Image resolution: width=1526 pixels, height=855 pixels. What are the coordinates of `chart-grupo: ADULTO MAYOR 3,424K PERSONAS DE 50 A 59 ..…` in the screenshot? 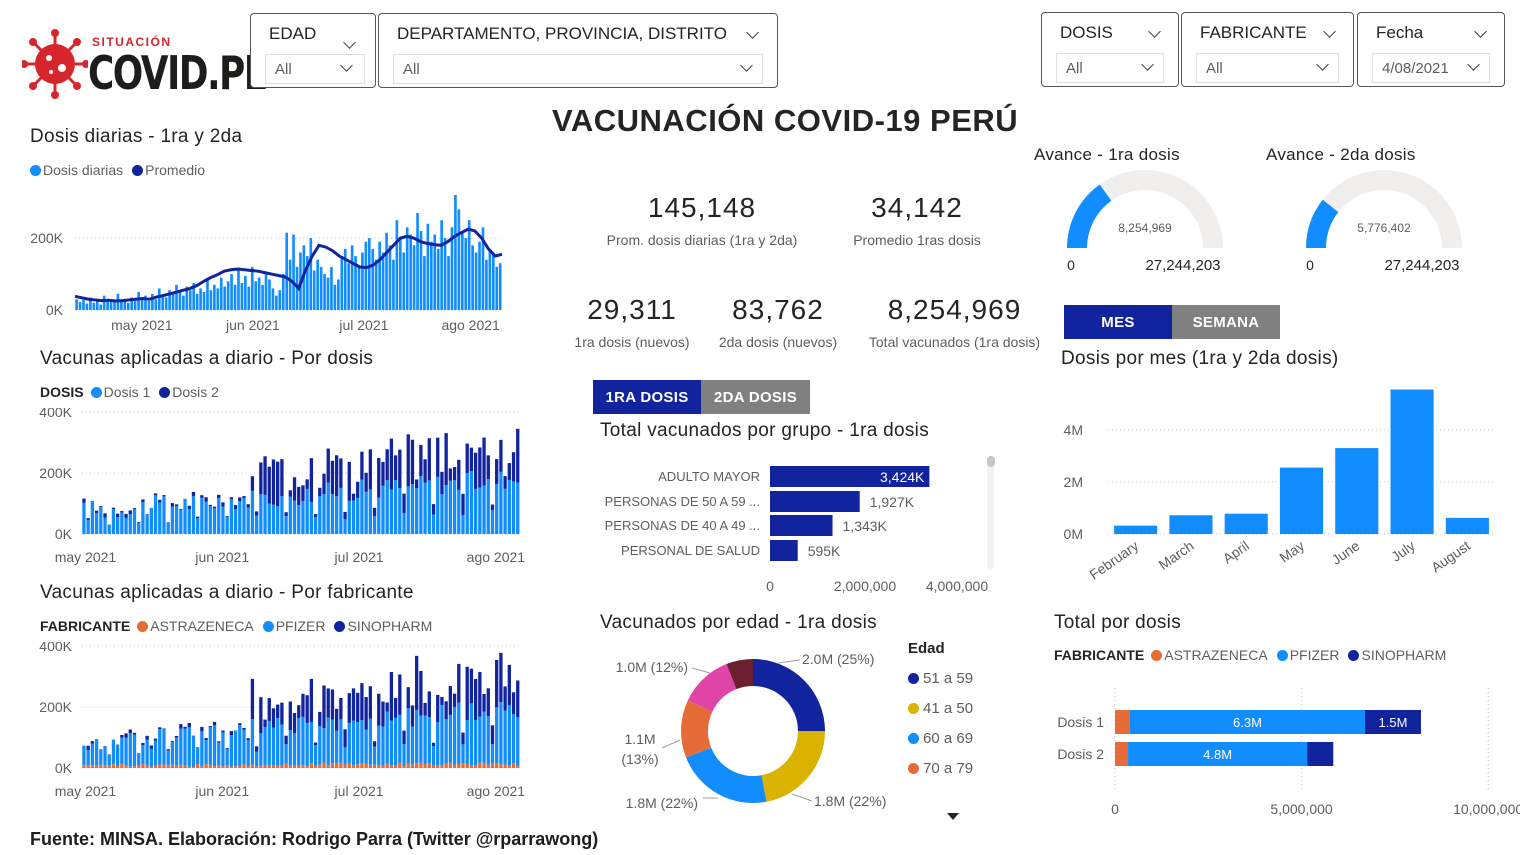 It's located at (800, 526).